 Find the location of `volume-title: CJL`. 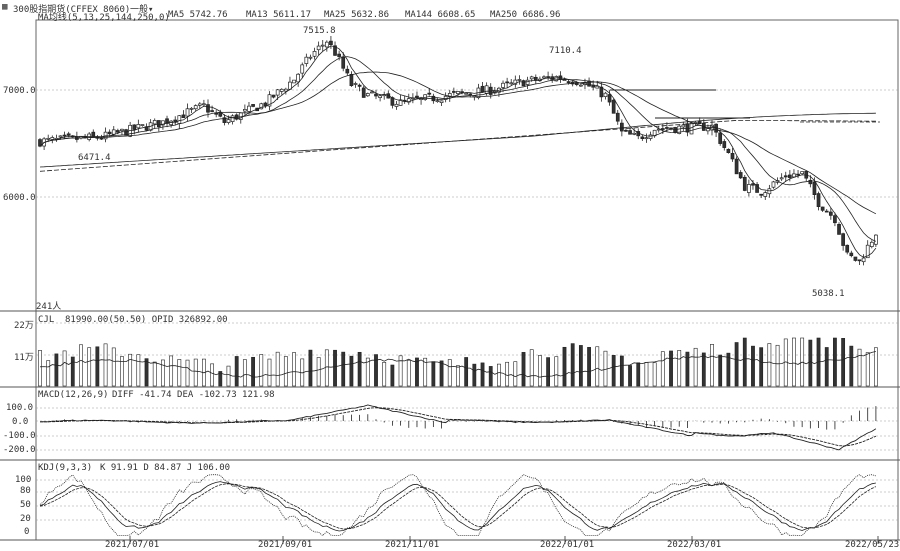

volume-title: CJL is located at coordinates (46, 320).